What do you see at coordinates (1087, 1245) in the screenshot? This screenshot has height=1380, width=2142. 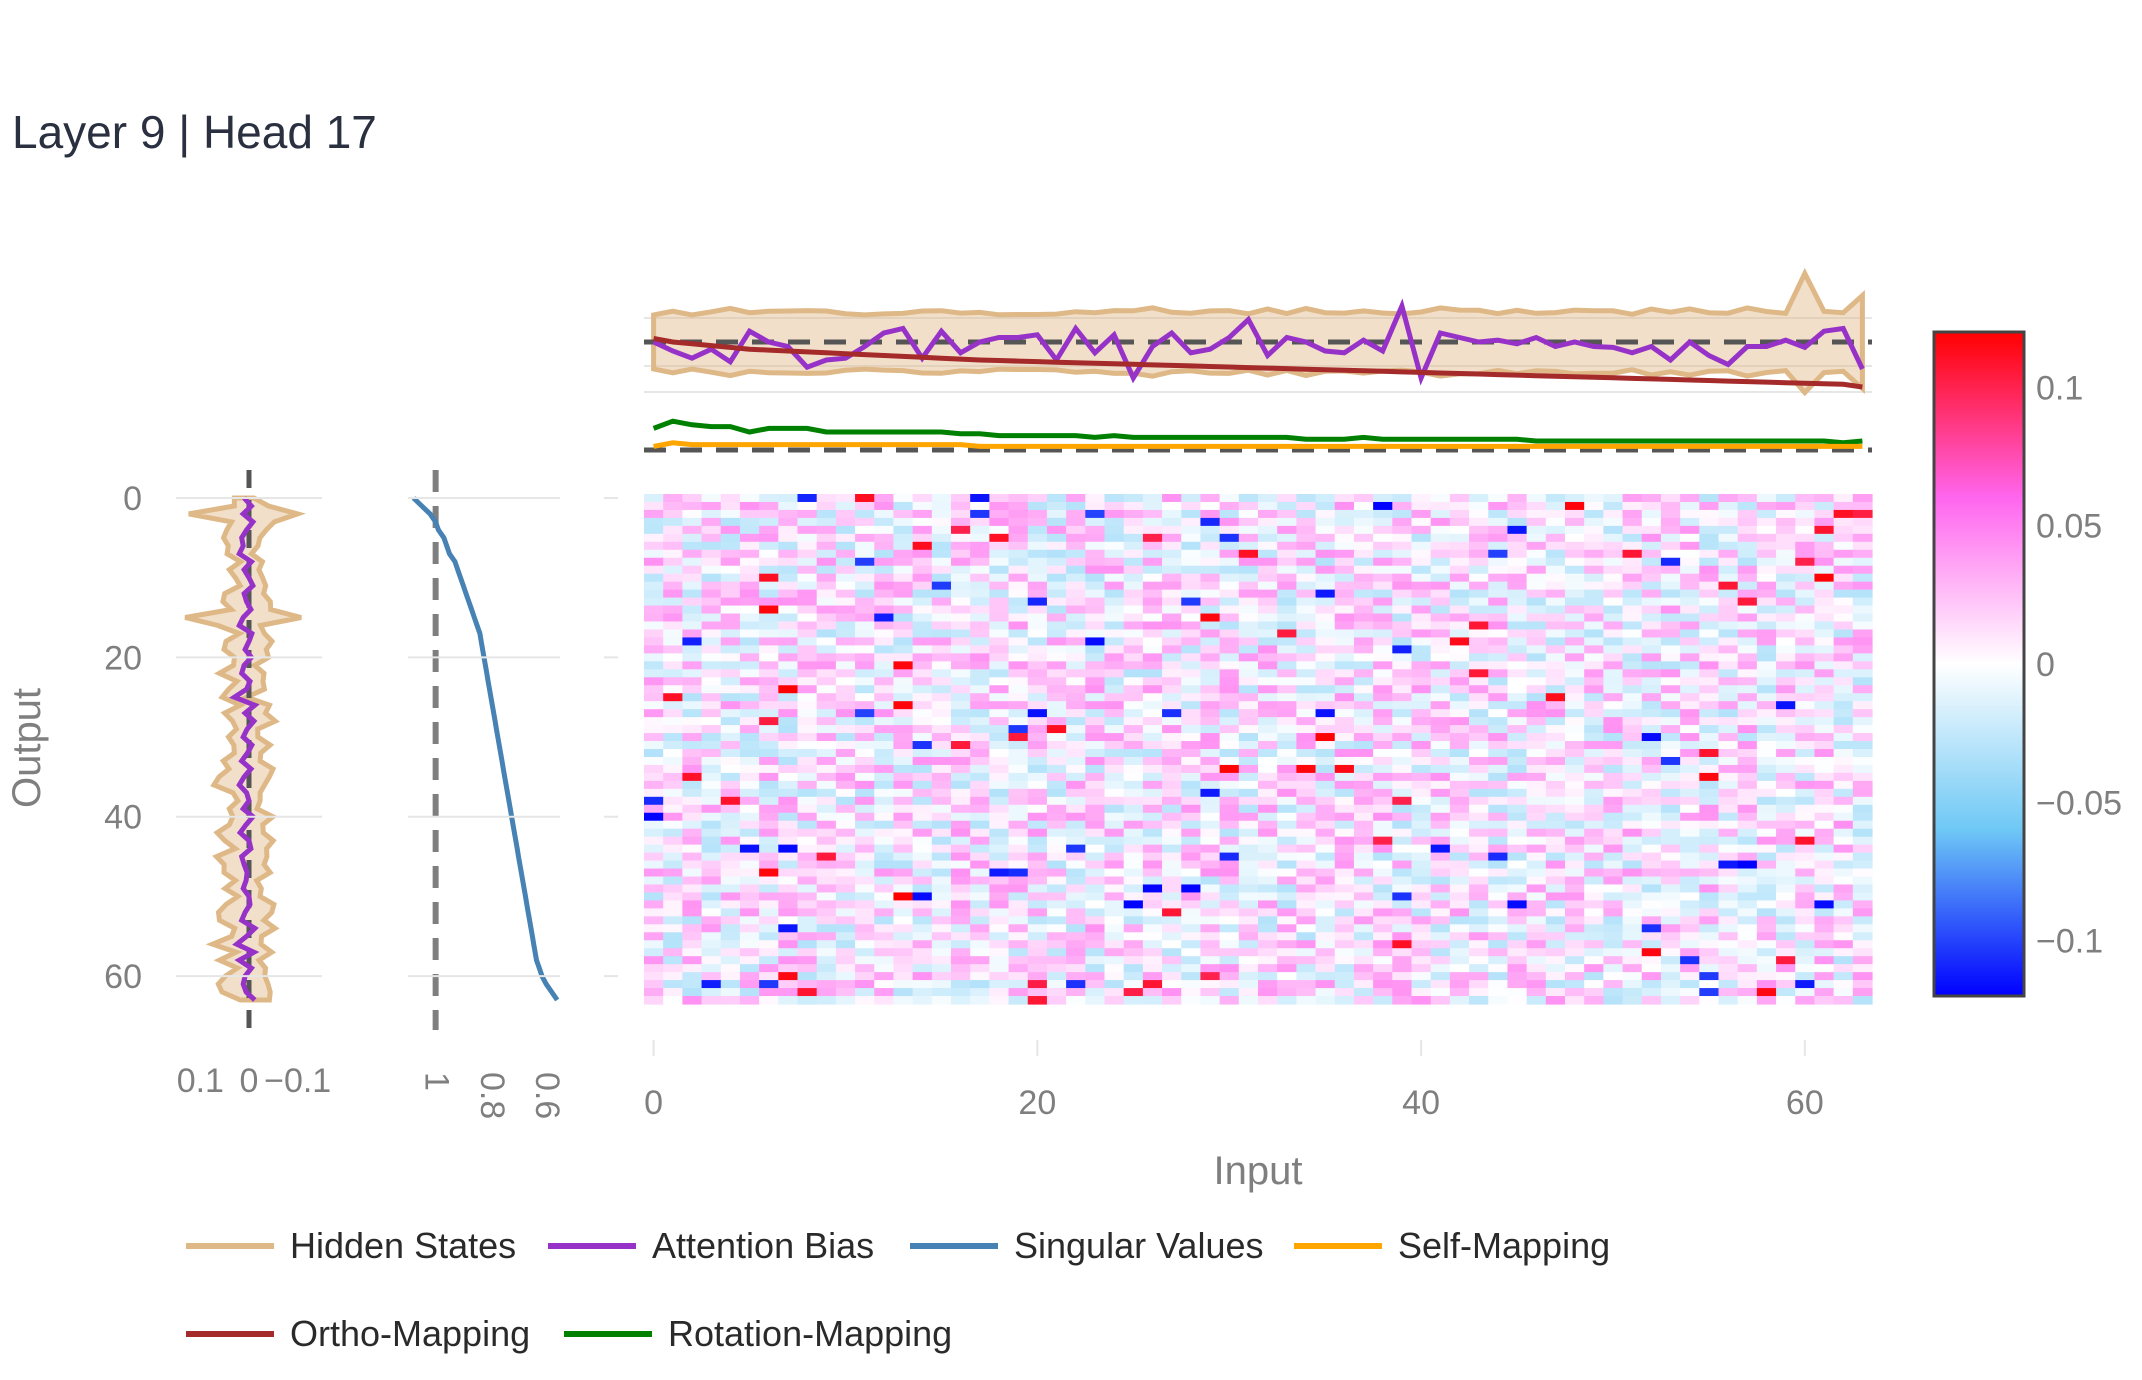 I see `legend-item: Singular Values` at bounding box center [1087, 1245].